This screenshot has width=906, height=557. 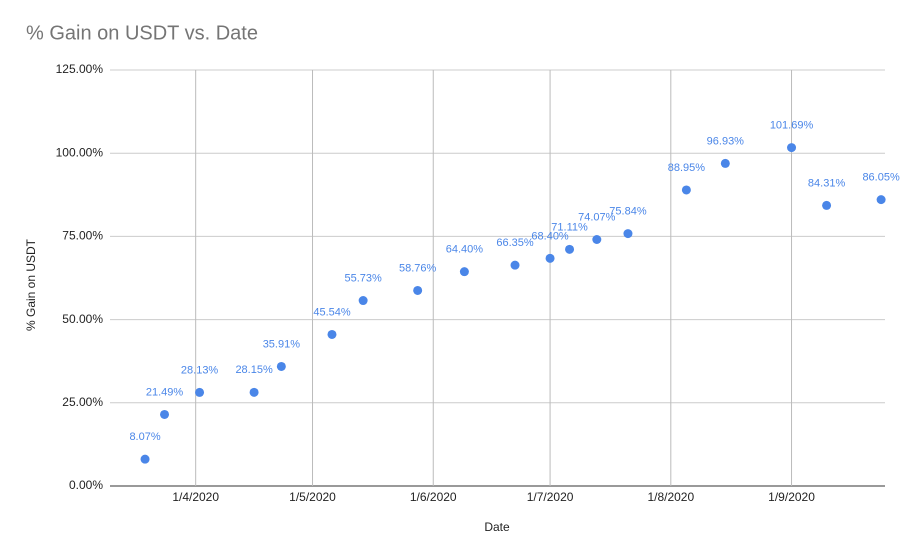 What do you see at coordinates (497, 527) in the screenshot?
I see `x-axis-label: Date` at bounding box center [497, 527].